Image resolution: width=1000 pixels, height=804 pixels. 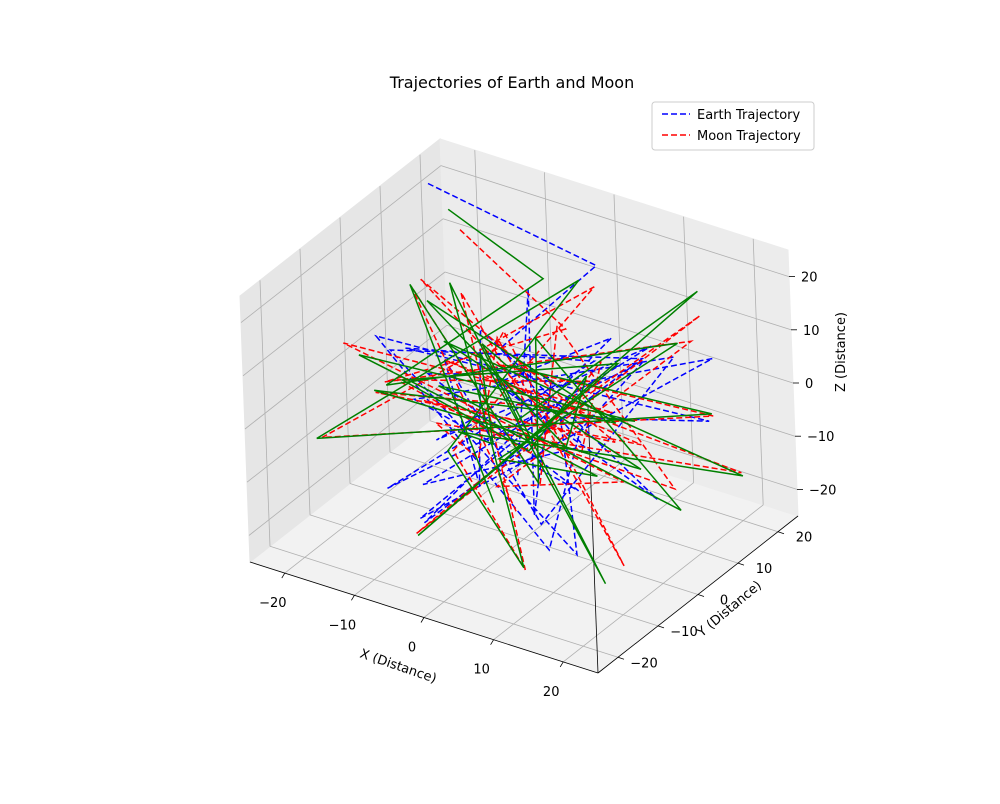 I want to click on legend: Earth Trajectory Moon Trajectory, so click(x=733, y=126).